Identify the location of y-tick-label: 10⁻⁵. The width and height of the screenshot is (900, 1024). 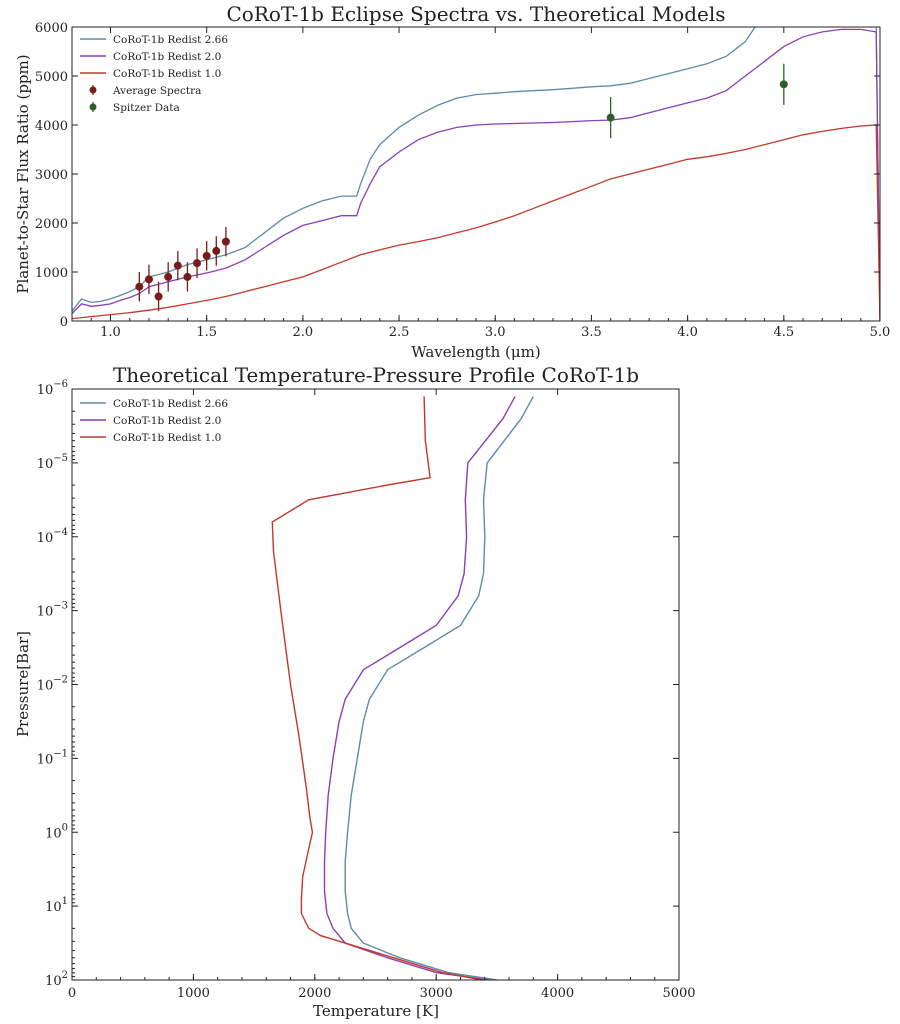
(52, 462).